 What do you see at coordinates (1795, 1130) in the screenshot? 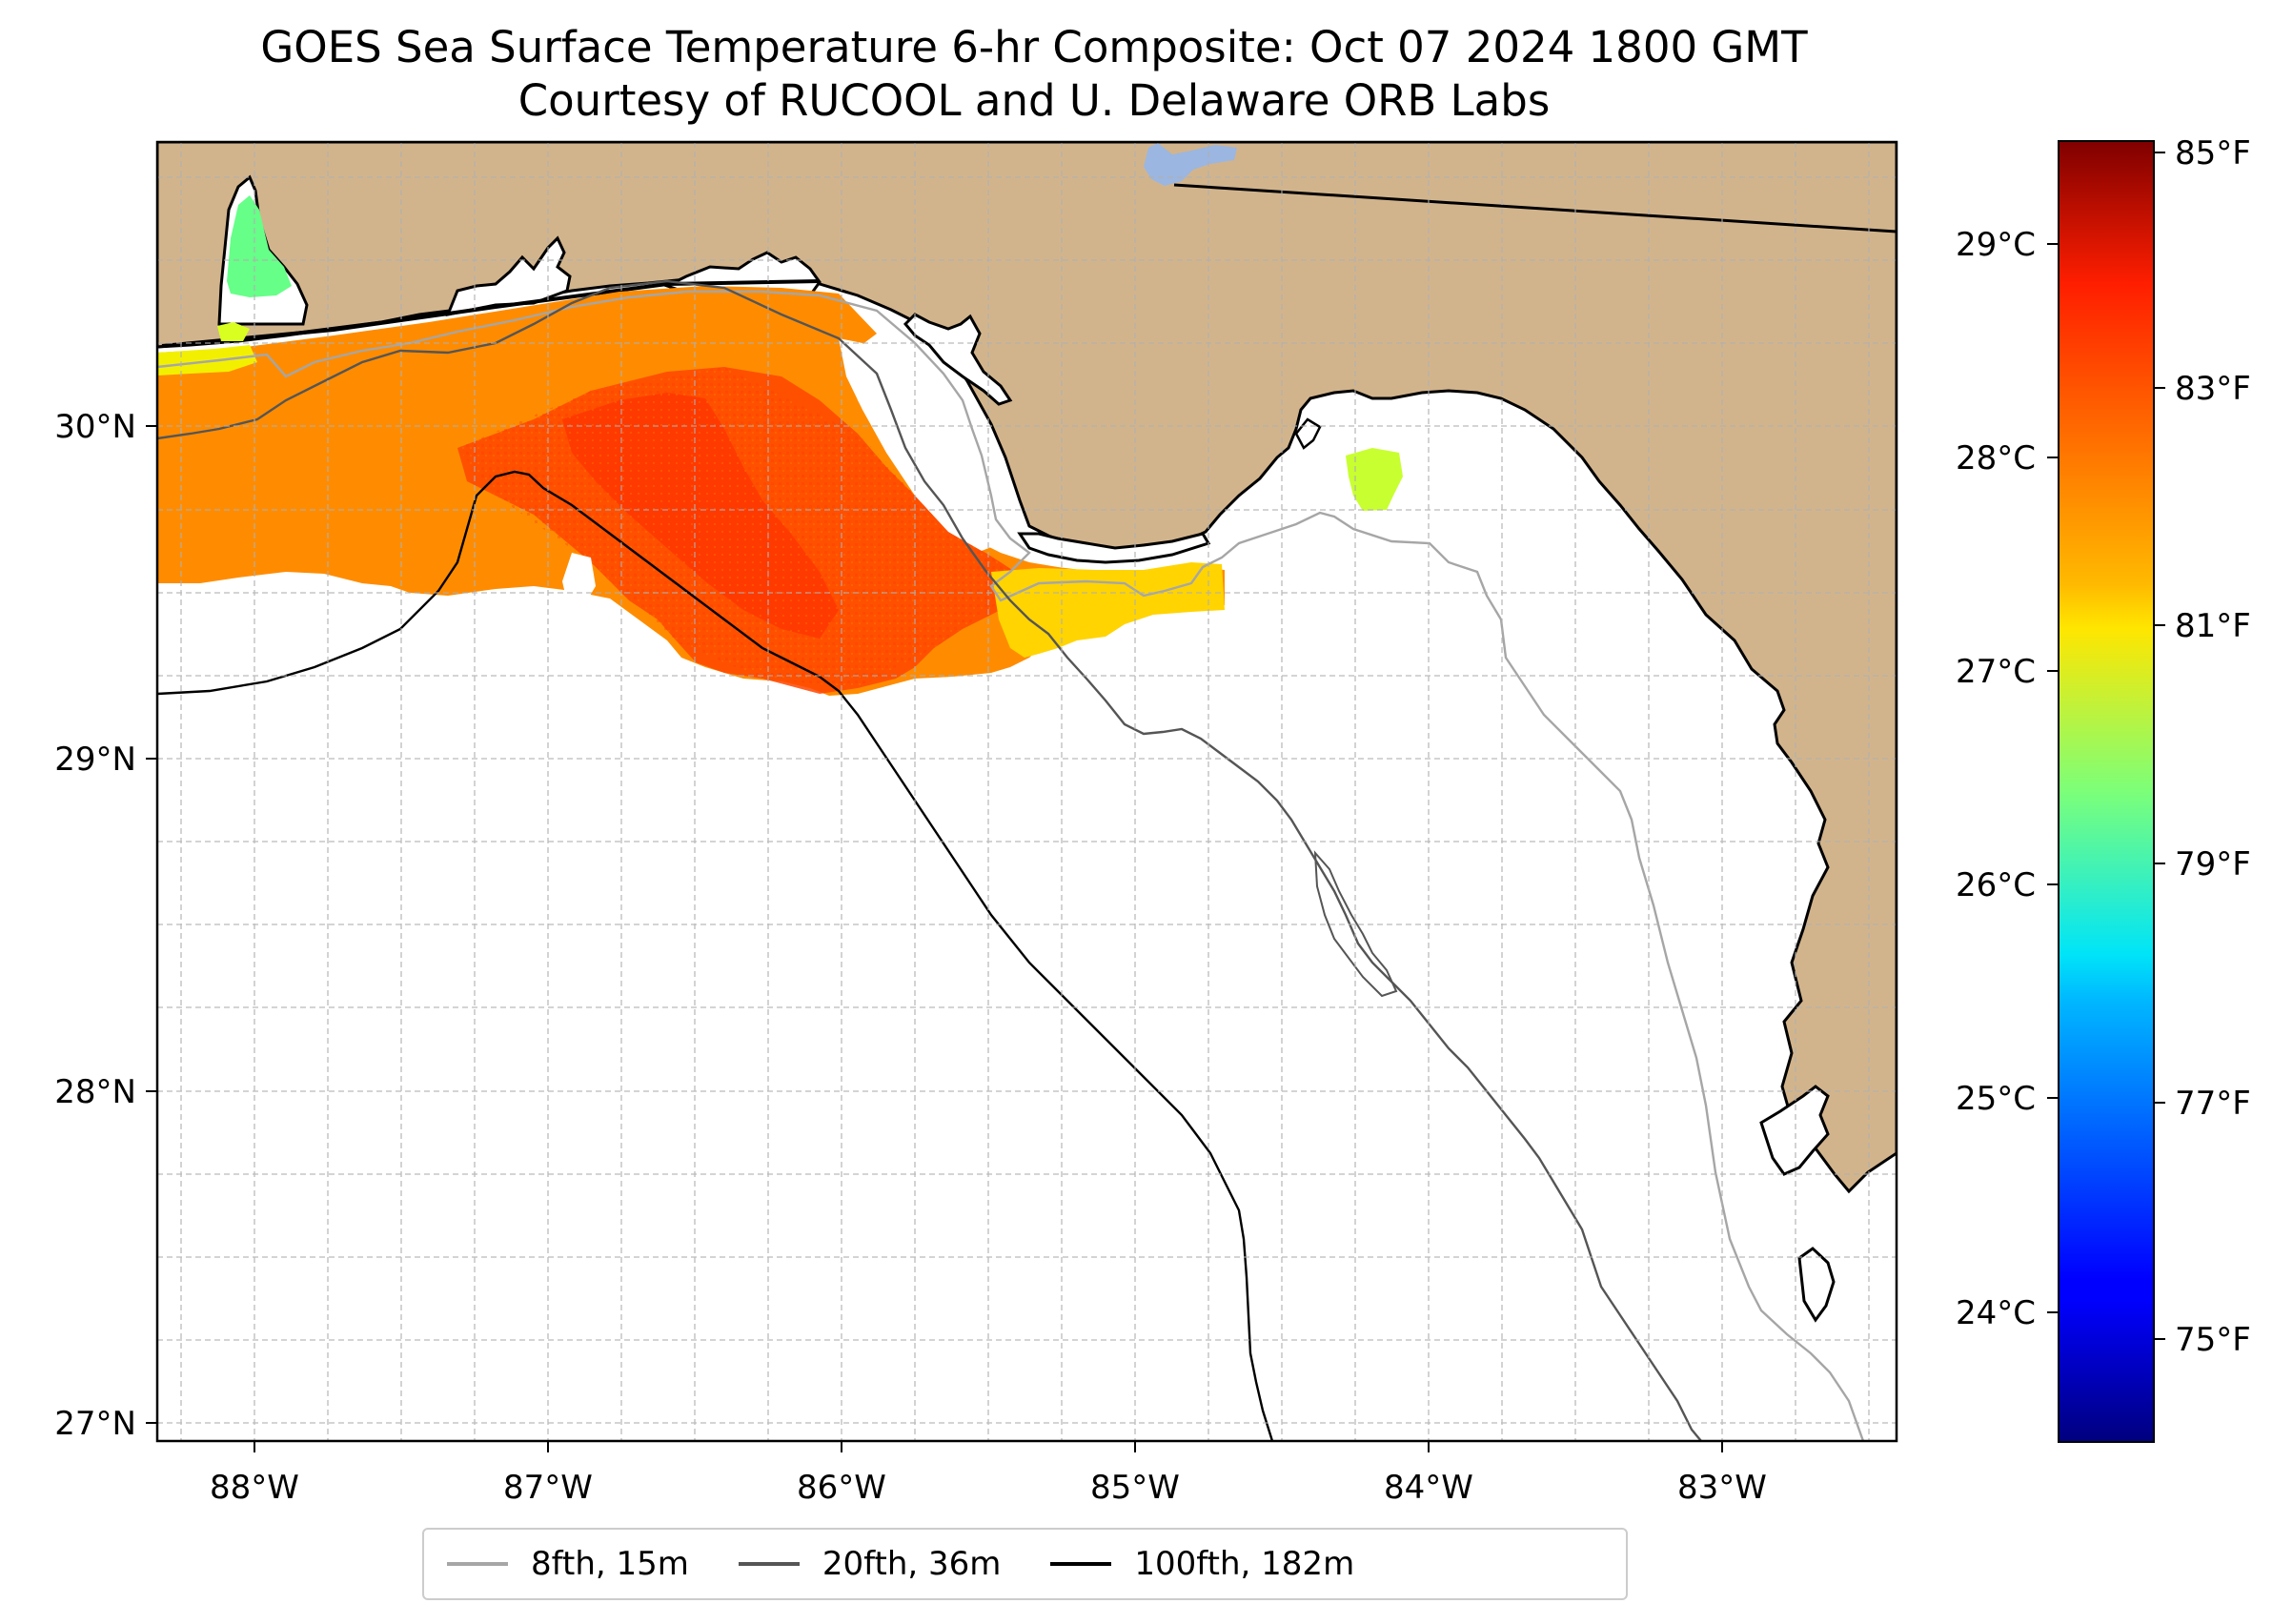
I see `tampa-bay` at bounding box center [1795, 1130].